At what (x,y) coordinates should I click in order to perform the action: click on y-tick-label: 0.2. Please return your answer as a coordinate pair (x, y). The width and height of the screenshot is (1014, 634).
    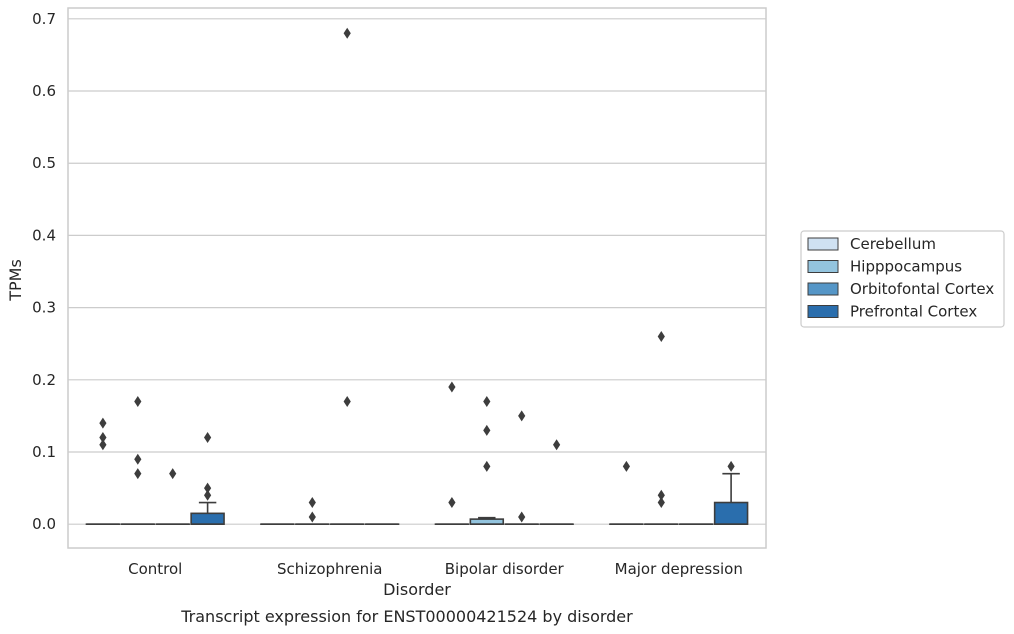
    Looking at the image, I should click on (44, 380).